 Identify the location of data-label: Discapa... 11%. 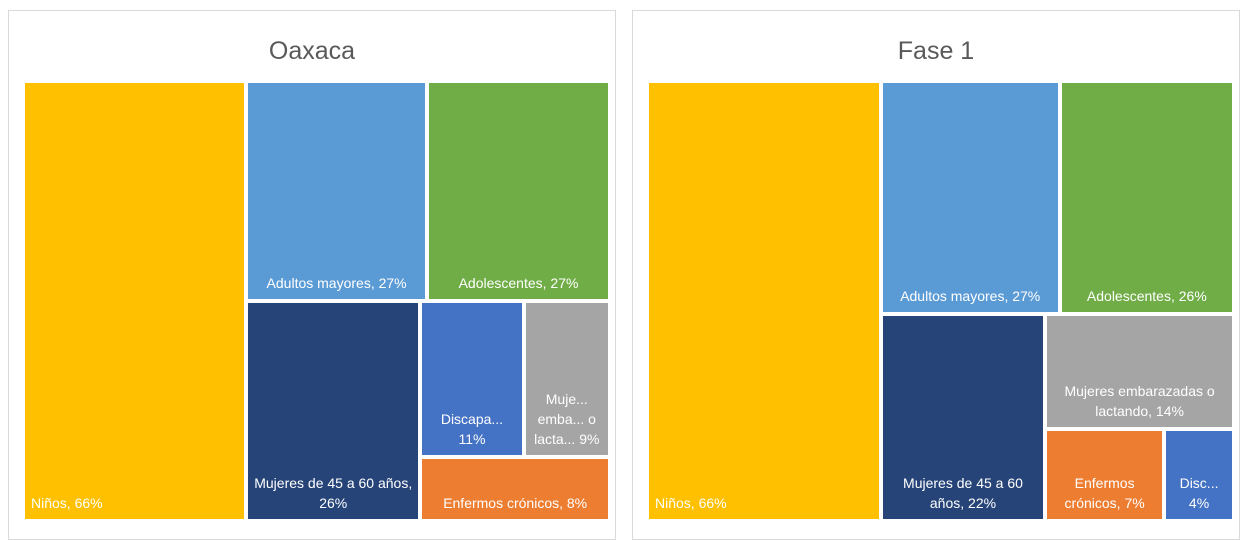
(472, 428).